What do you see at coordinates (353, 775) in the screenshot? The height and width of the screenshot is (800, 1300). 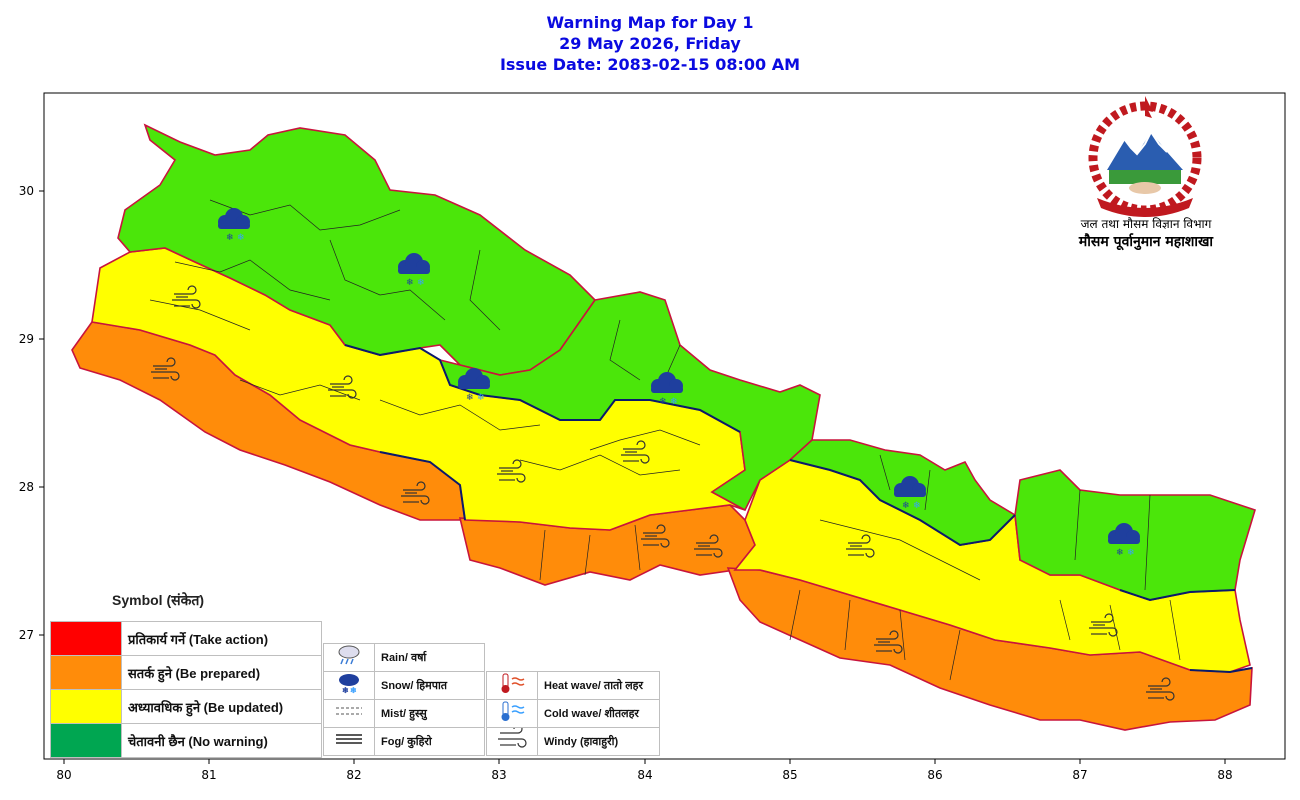 I see `x-tick-label: 82` at bounding box center [353, 775].